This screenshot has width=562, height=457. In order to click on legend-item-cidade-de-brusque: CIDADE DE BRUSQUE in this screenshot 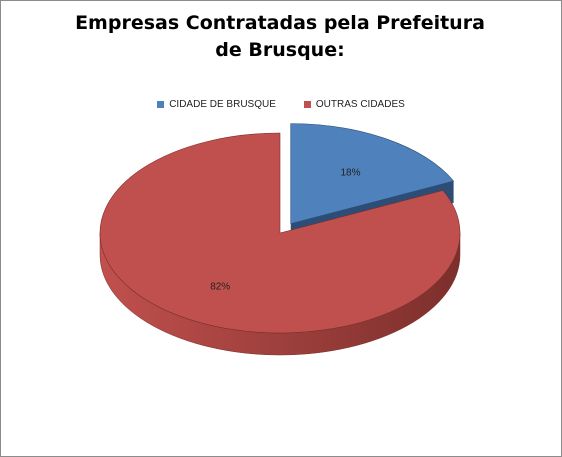, I will do `click(216, 104)`.